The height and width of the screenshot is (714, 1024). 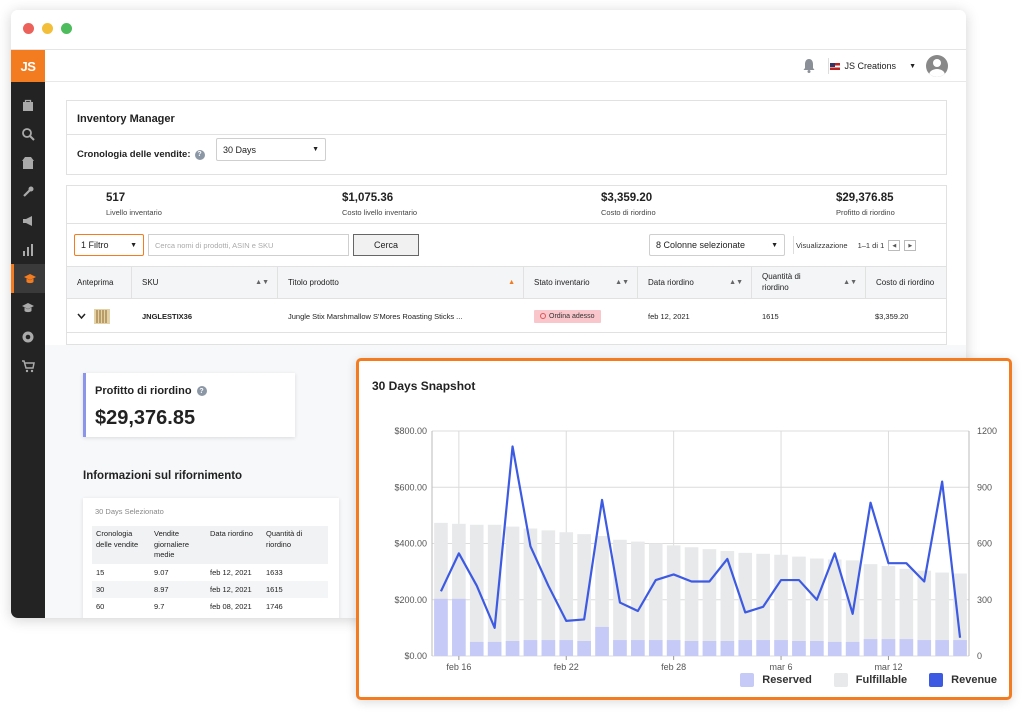 I want to click on sort-icon: ▲▼, so click(x=622, y=282).